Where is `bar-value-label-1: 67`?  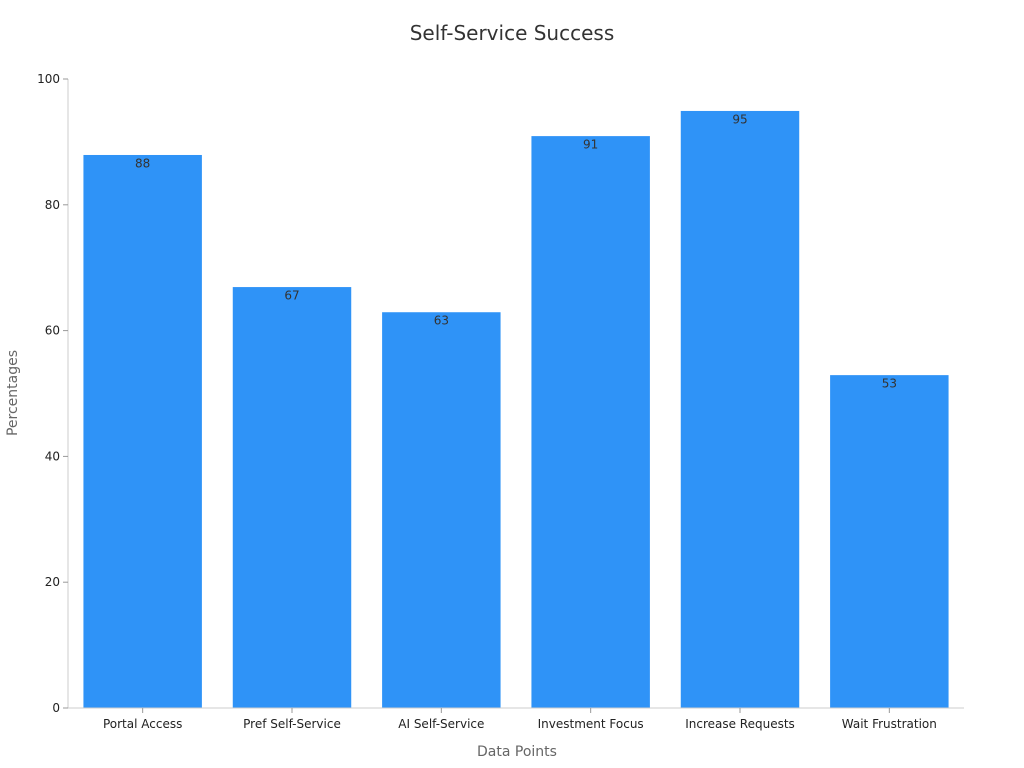 bar-value-label-1: 67 is located at coordinates (291, 296).